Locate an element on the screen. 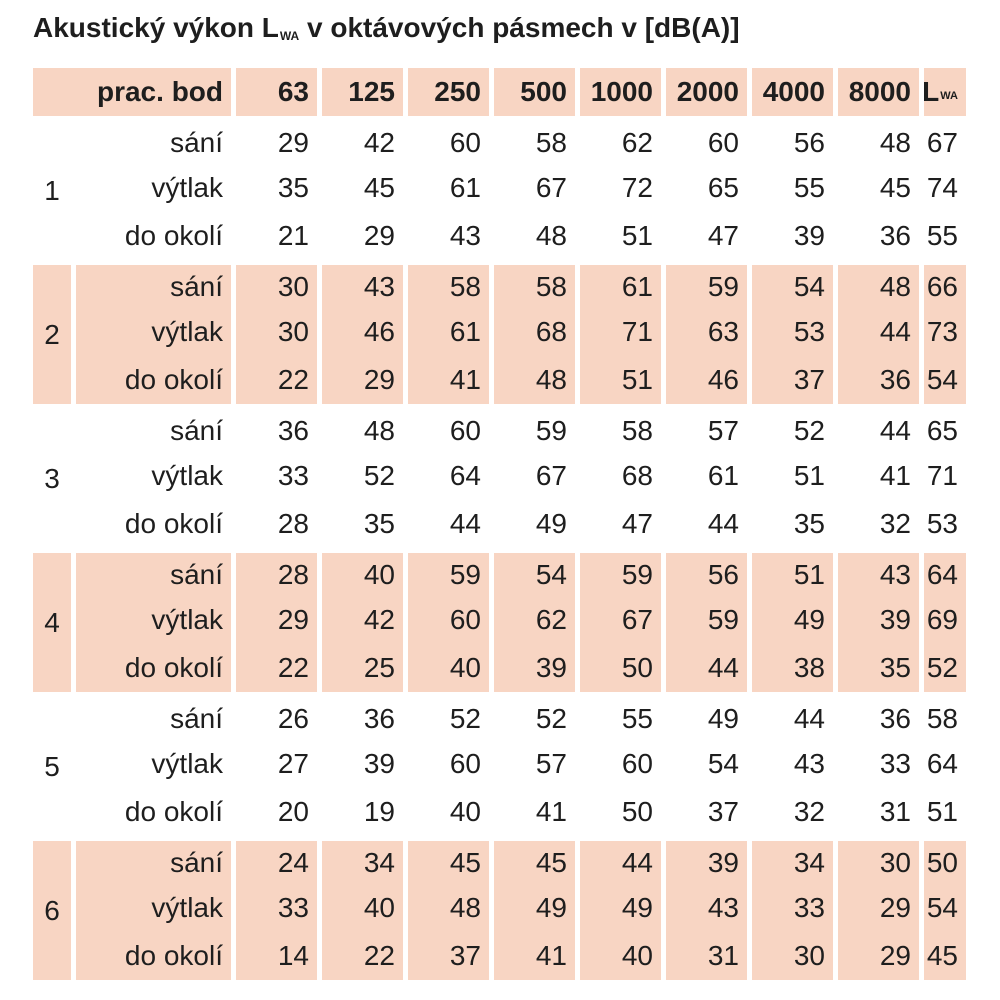 Image resolution: width=1000 pixels, height=1000 pixels. total-value: 55 is located at coordinates (942, 235).